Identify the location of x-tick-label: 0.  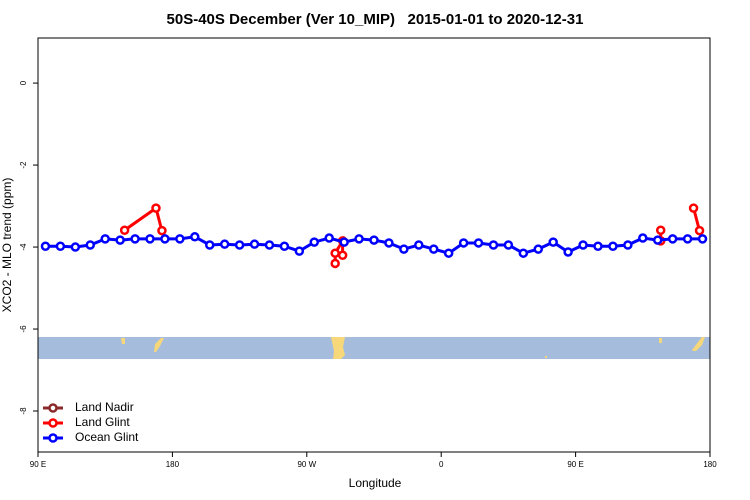
(441, 464).